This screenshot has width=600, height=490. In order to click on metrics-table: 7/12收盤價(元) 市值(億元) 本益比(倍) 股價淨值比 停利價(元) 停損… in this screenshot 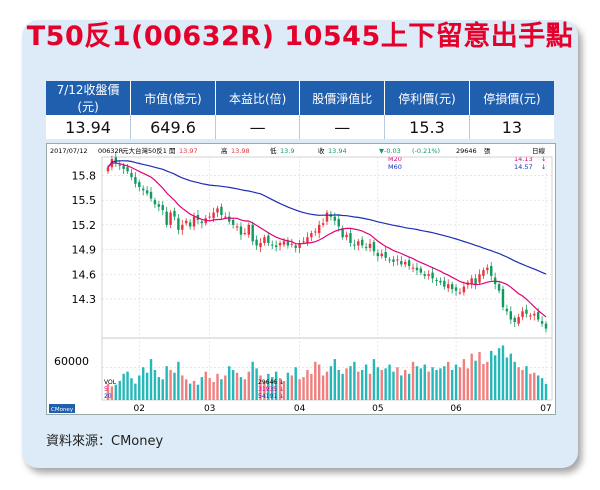, I will do `click(300, 110)`.